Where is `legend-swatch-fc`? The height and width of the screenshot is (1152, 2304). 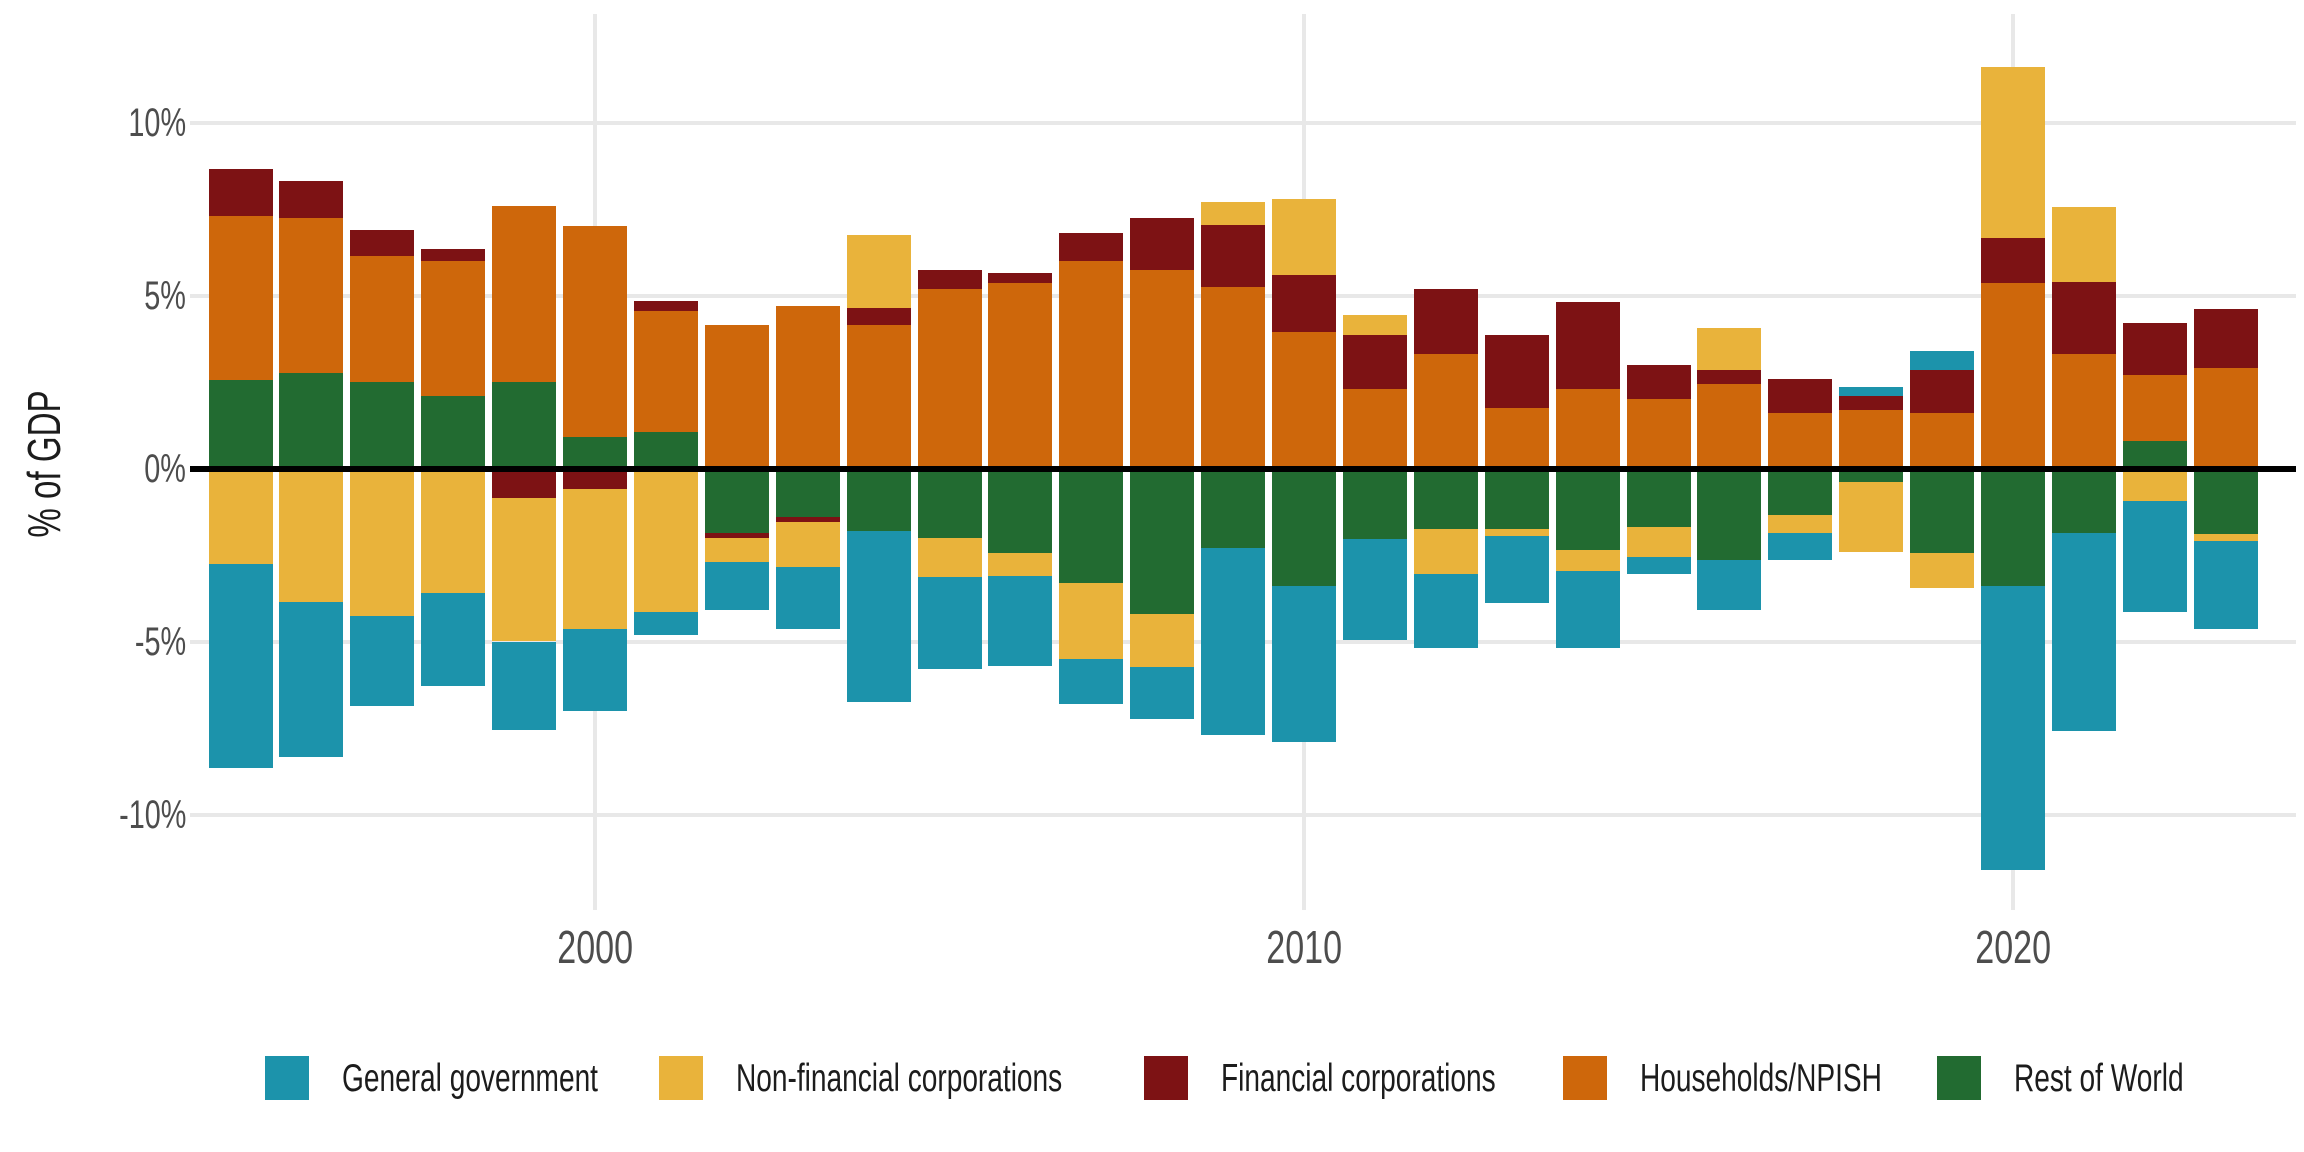
legend-swatch-fc is located at coordinates (1166, 1078).